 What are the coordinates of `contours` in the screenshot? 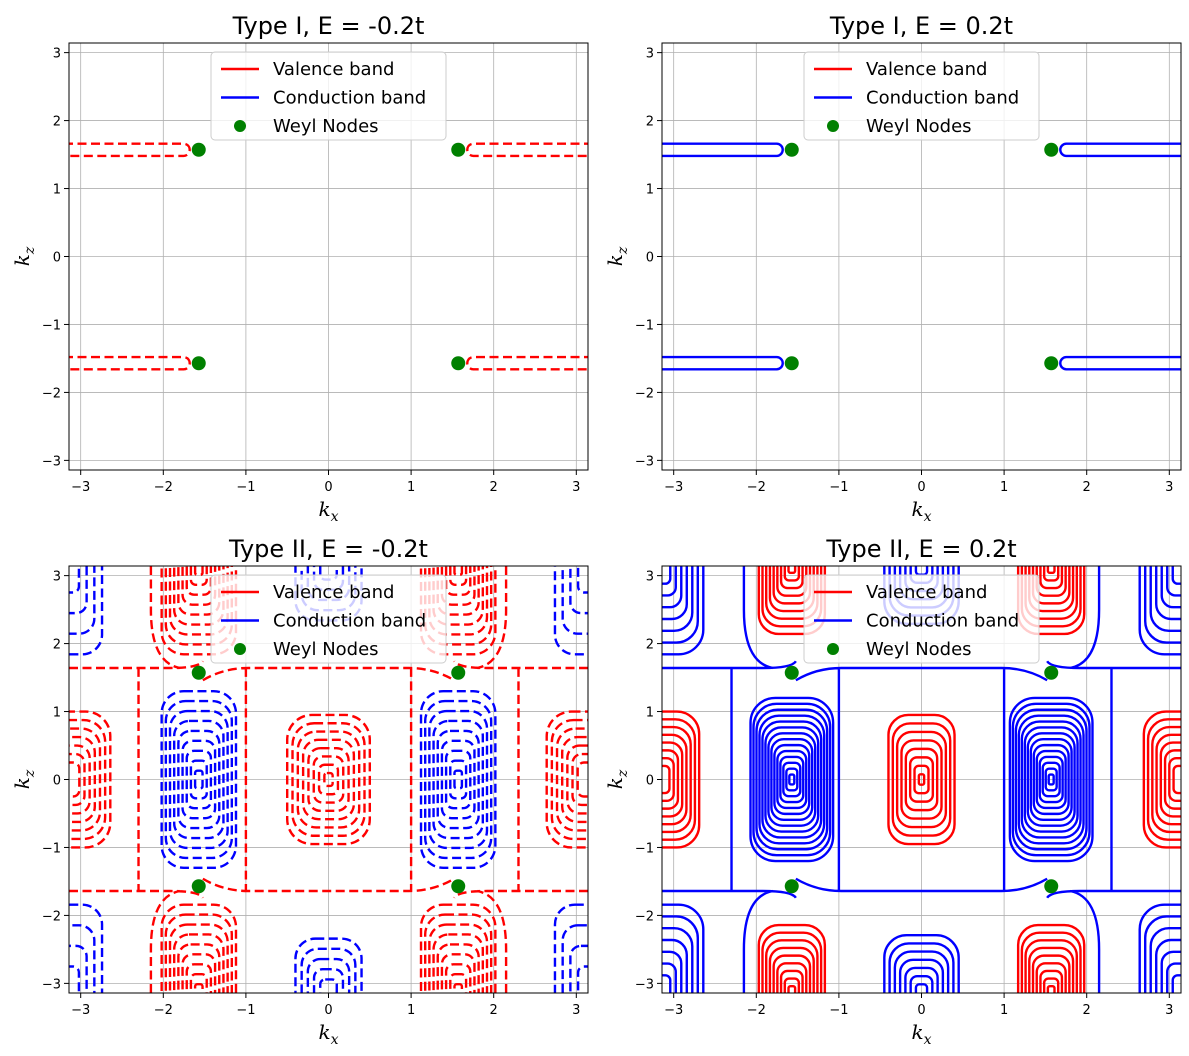 It's located at (328, 256).